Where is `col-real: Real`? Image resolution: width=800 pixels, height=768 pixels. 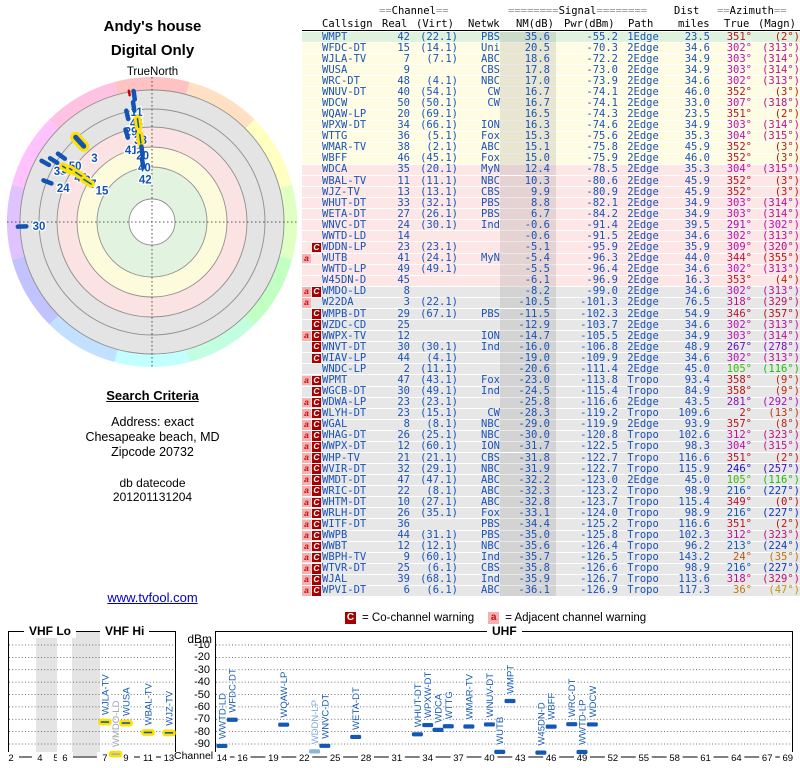
col-real: Real is located at coordinates (395, 24).